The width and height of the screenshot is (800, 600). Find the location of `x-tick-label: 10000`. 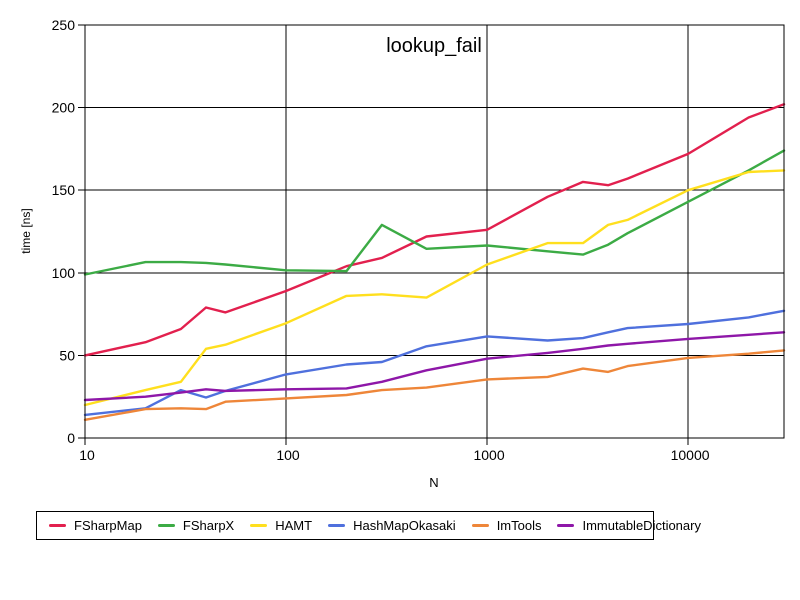

x-tick-label: 10000 is located at coordinates (690, 455).